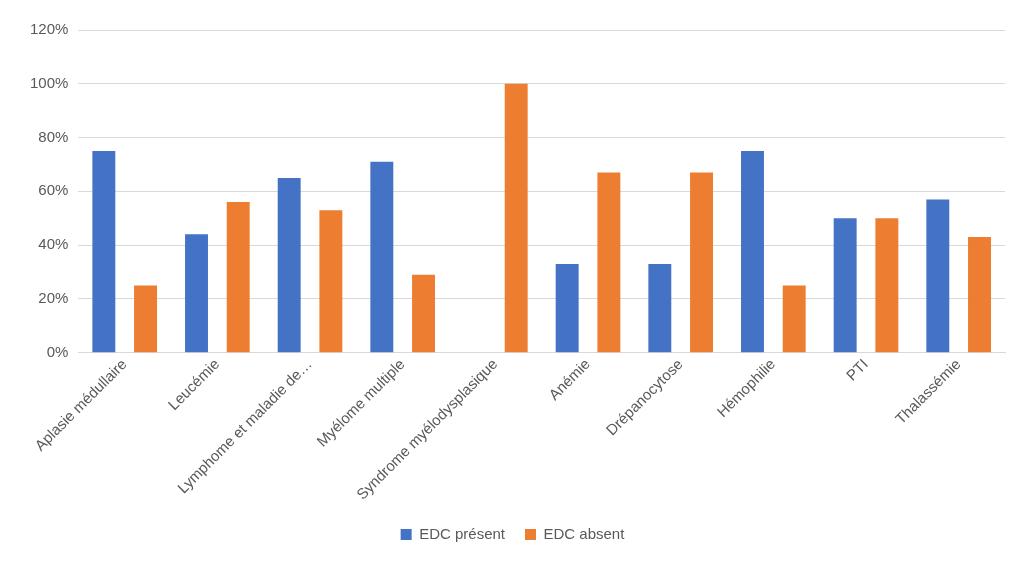 The height and width of the screenshot is (562, 1030). What do you see at coordinates (53, 136) in the screenshot?
I see `y-tick-label: 80%` at bounding box center [53, 136].